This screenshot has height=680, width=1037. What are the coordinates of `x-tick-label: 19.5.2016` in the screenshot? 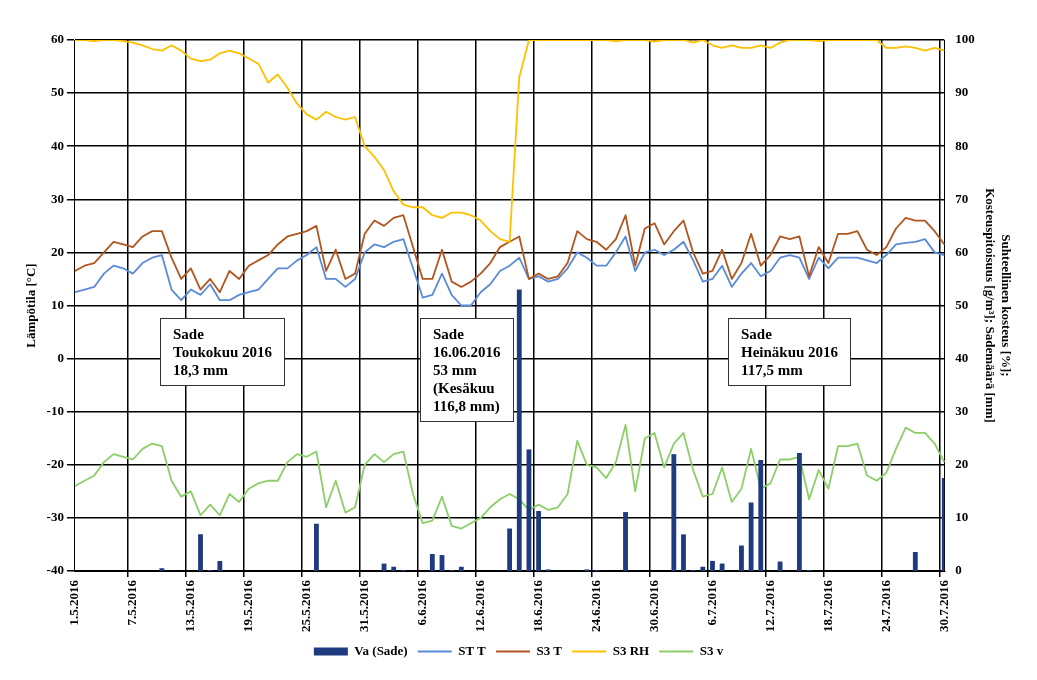 It's located at (248, 605).